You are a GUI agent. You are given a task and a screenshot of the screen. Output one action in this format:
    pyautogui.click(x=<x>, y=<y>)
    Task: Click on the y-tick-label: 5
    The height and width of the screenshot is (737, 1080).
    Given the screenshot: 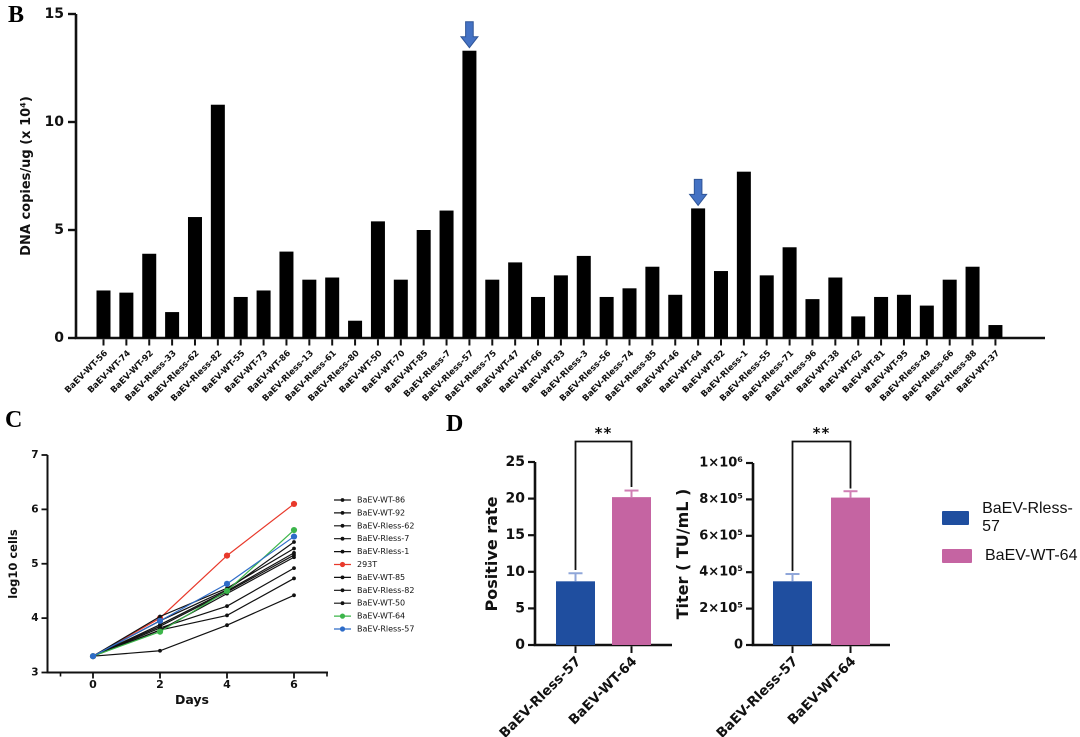 What is the action you would take?
    pyautogui.click(x=34, y=564)
    